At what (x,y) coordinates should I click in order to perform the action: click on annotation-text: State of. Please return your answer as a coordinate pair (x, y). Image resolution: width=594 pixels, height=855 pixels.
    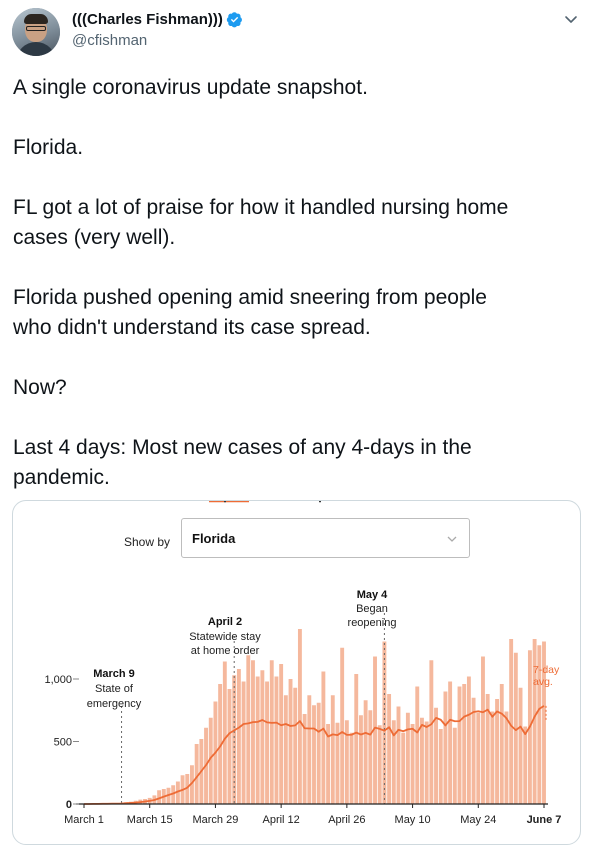
    Looking at the image, I should click on (114, 689).